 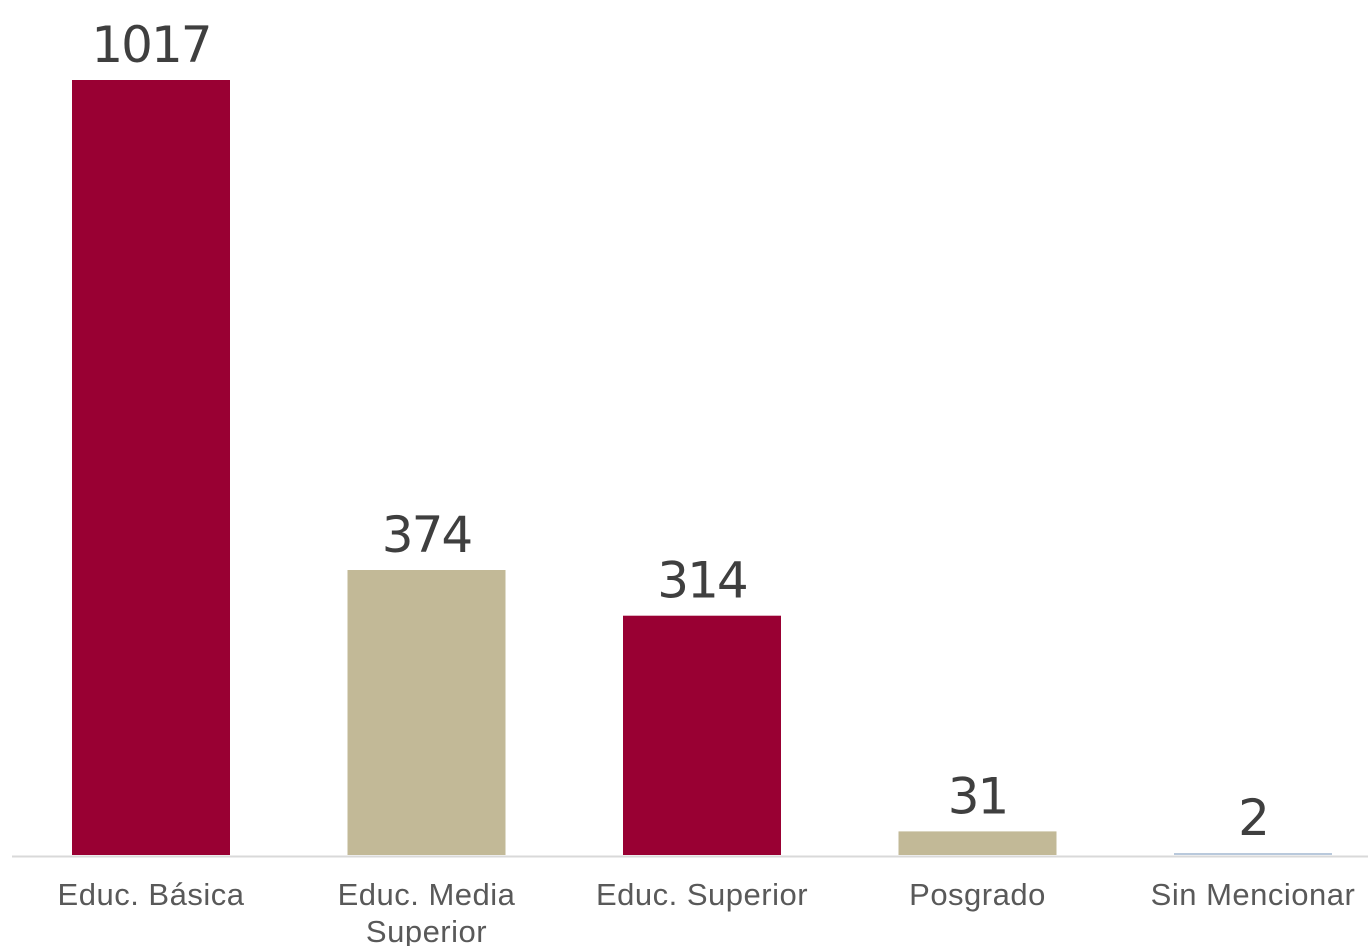 I want to click on data-label-0: 1017, so click(x=150, y=45).